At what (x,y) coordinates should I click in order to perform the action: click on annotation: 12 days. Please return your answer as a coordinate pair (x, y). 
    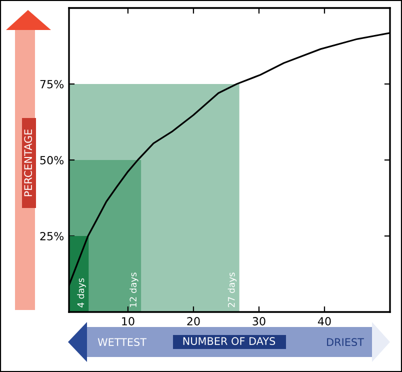
    Looking at the image, I should click on (134, 289).